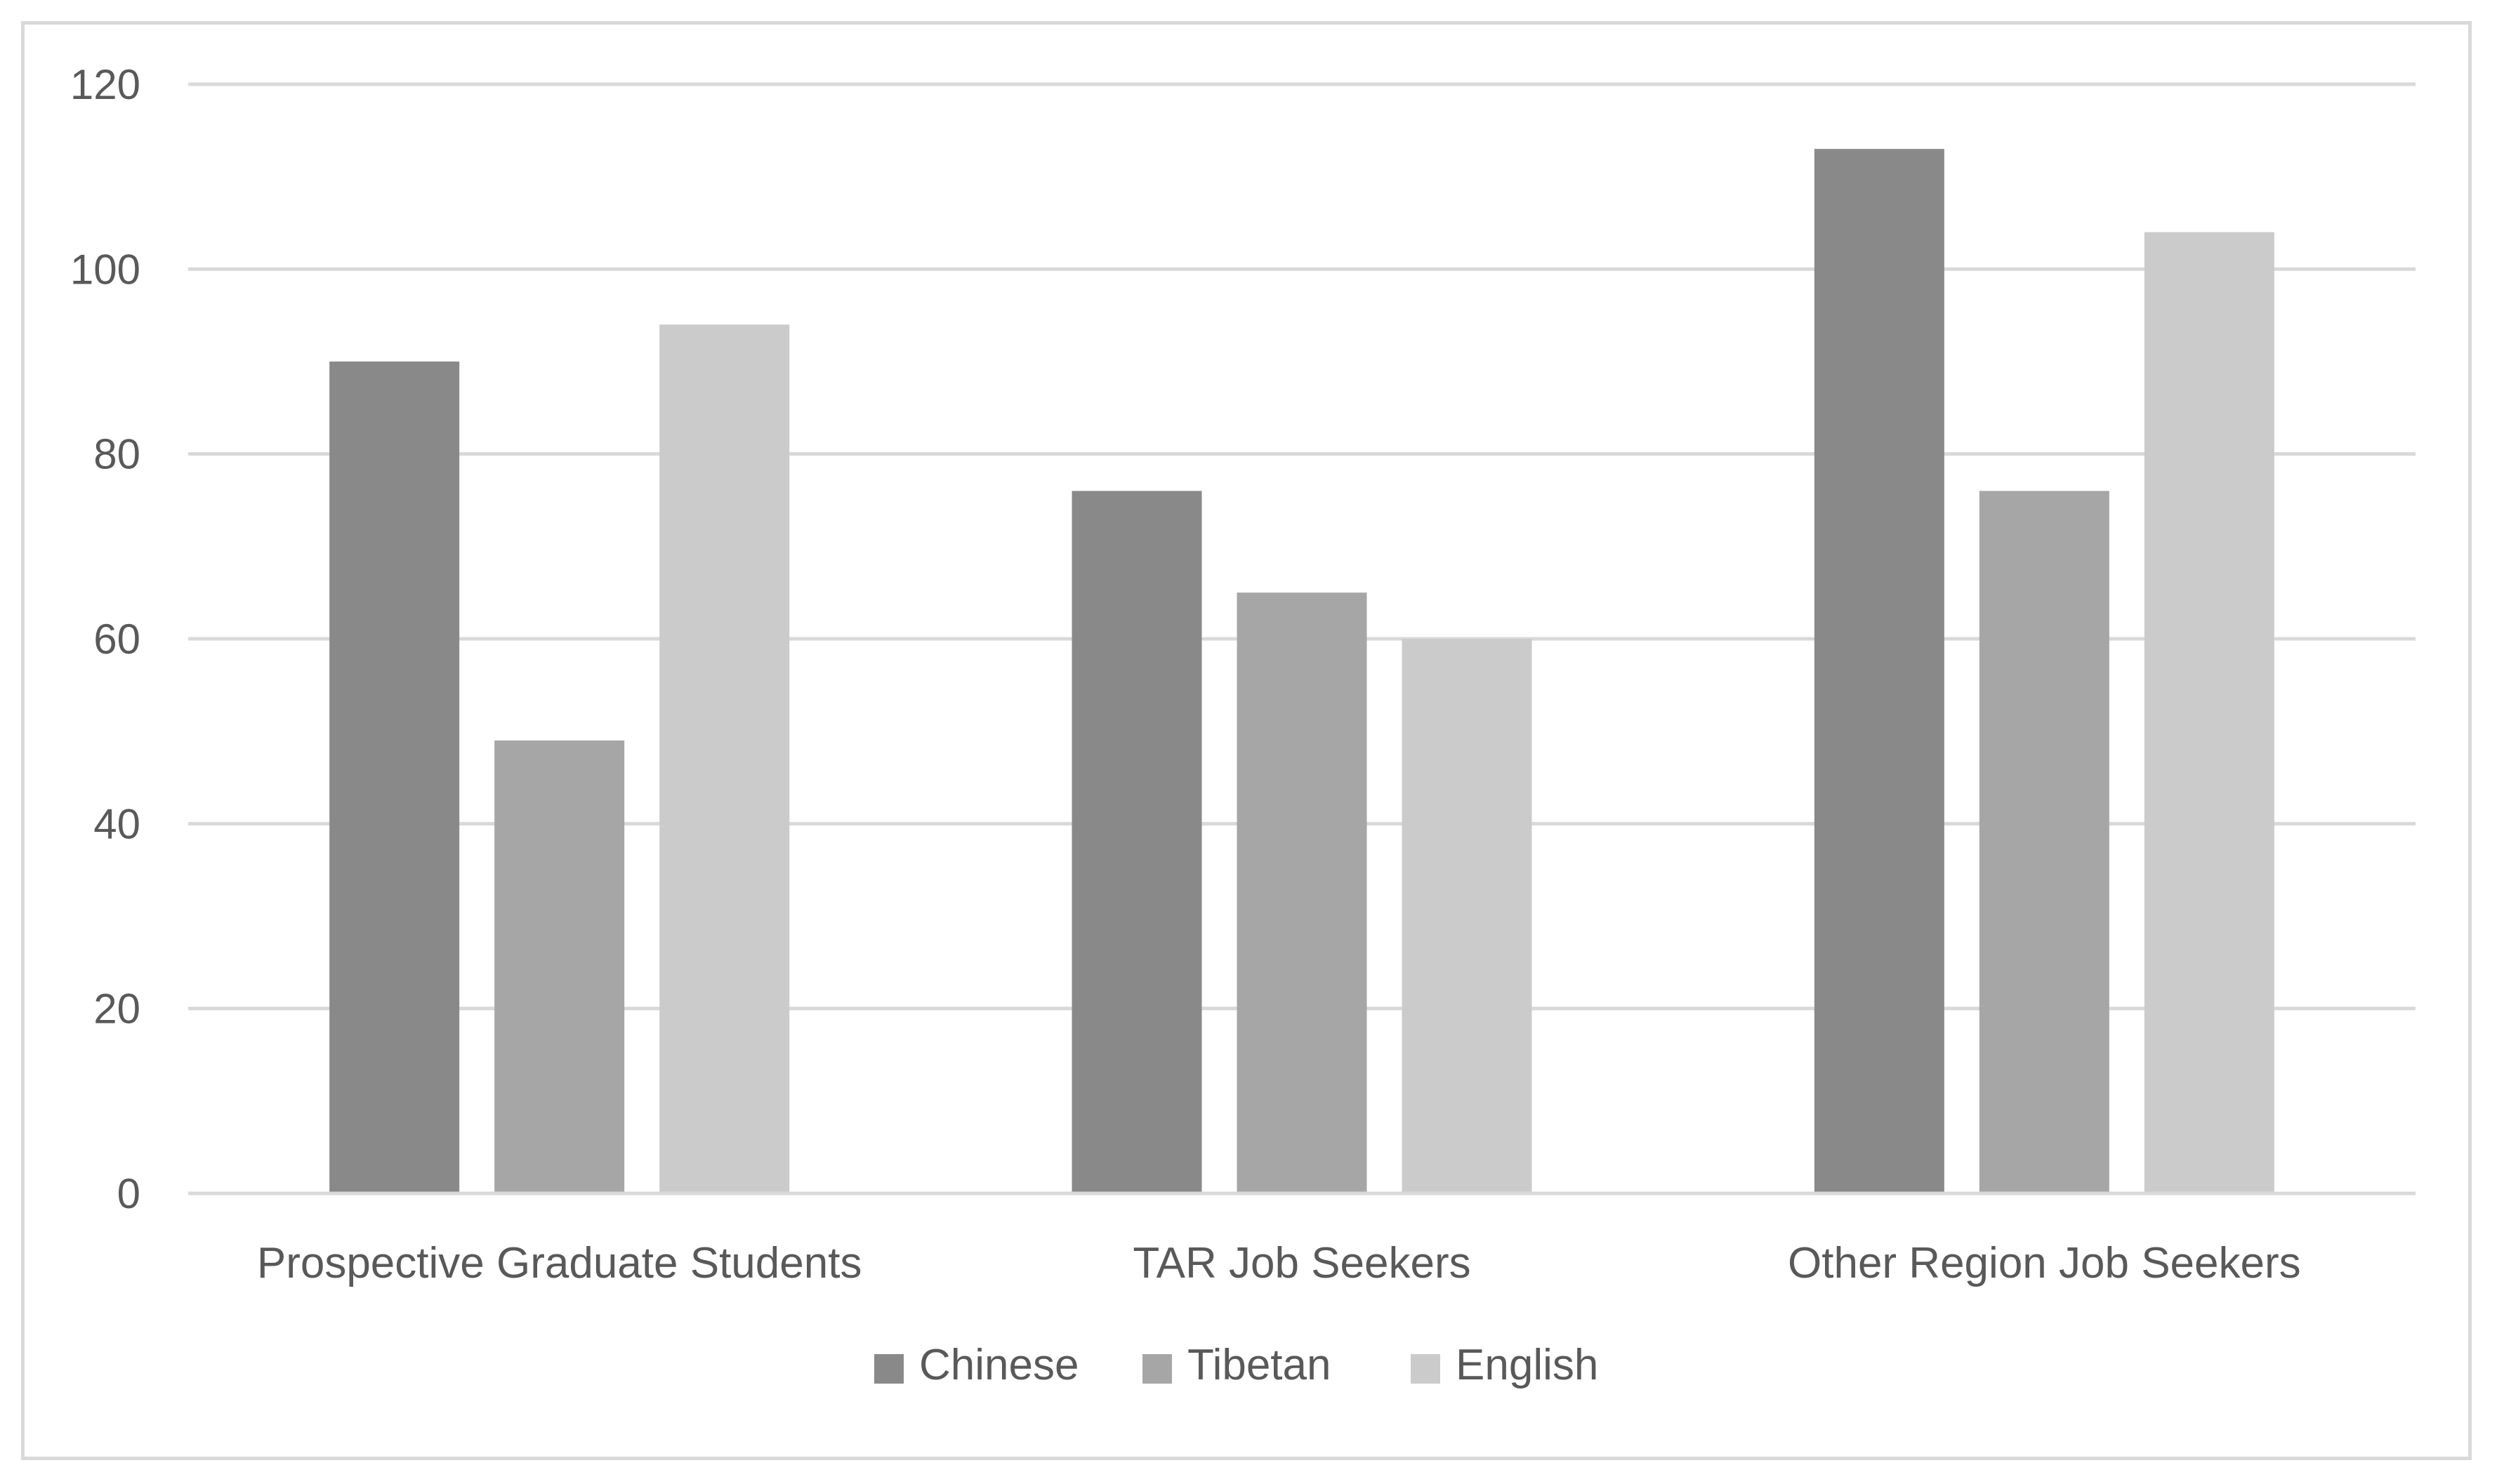  I want to click on y-tick-label: 40, so click(116, 823).